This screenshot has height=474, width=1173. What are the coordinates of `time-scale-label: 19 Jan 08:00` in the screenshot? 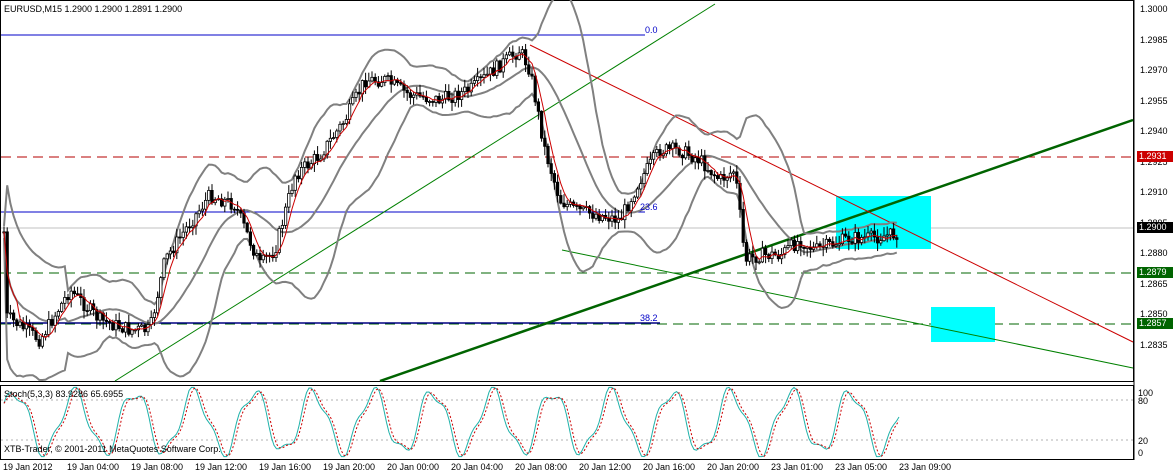 It's located at (157, 467).